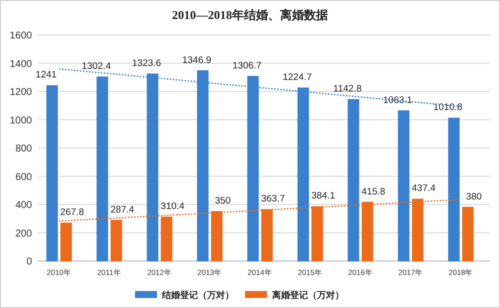 This screenshot has height=308, width=500. What do you see at coordinates (424, 188) in the screenshot?
I see `data-label: 437.4` at bounding box center [424, 188].